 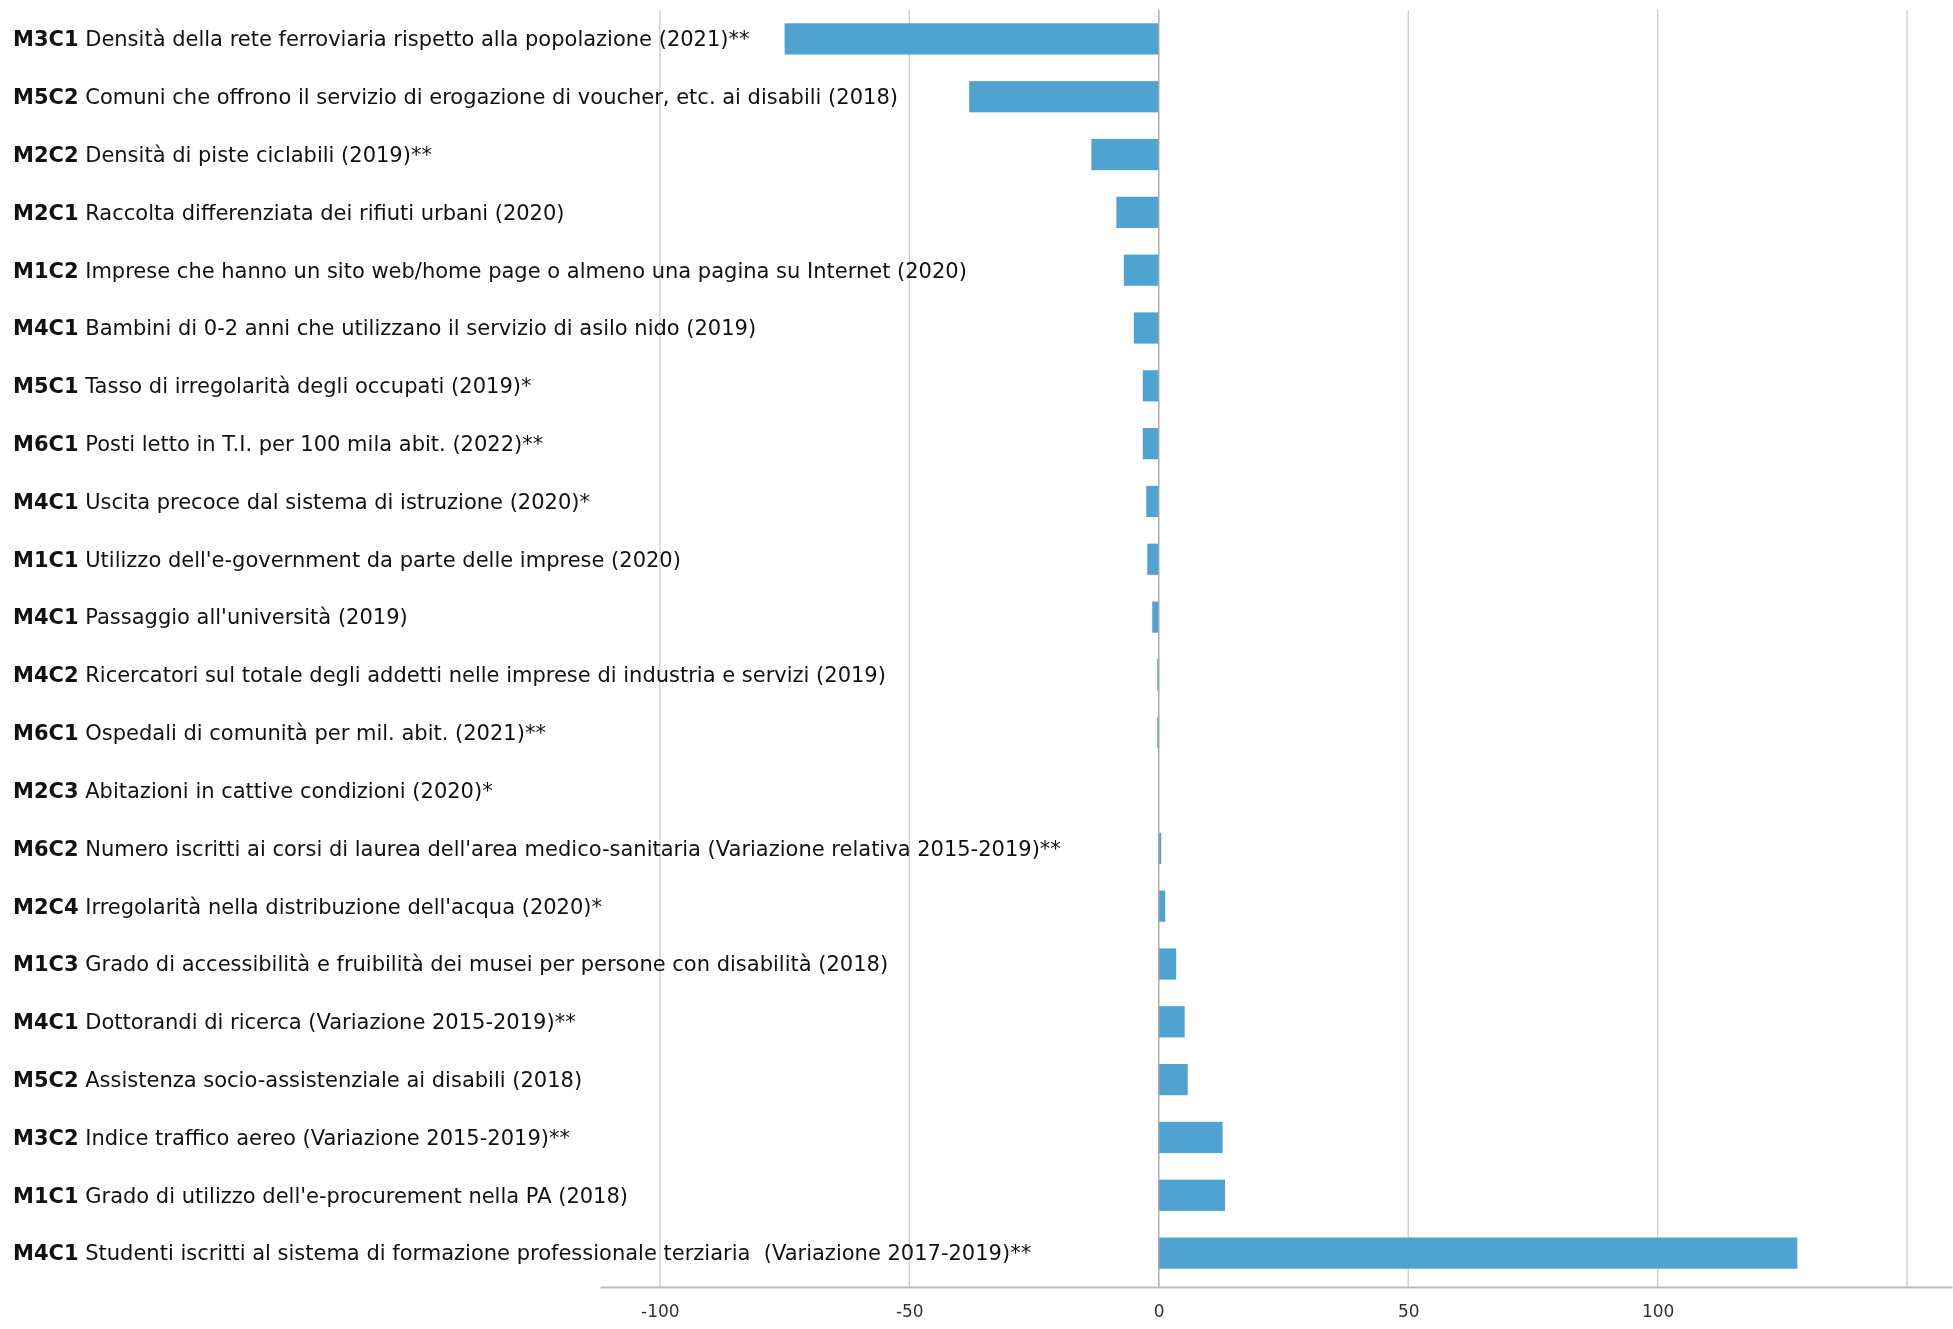 I want to click on y-tick-label: M4C1 Passaggio all'università (2019), so click(x=210, y=617).